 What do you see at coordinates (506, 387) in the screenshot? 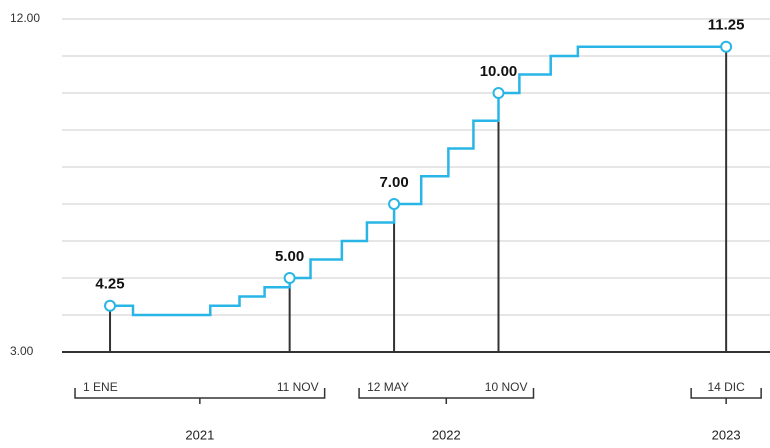
I see `date-label: 10 NOV` at bounding box center [506, 387].